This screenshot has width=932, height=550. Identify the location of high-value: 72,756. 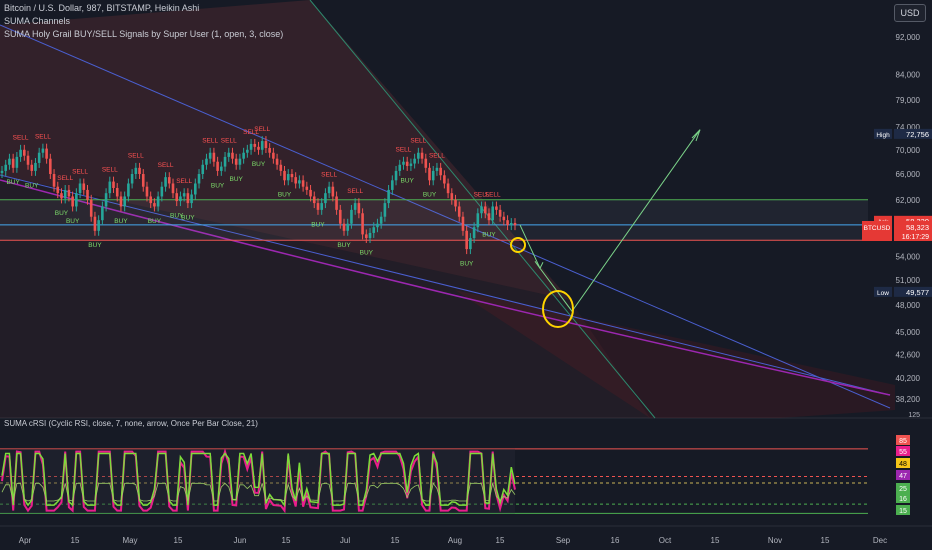
(917, 134).